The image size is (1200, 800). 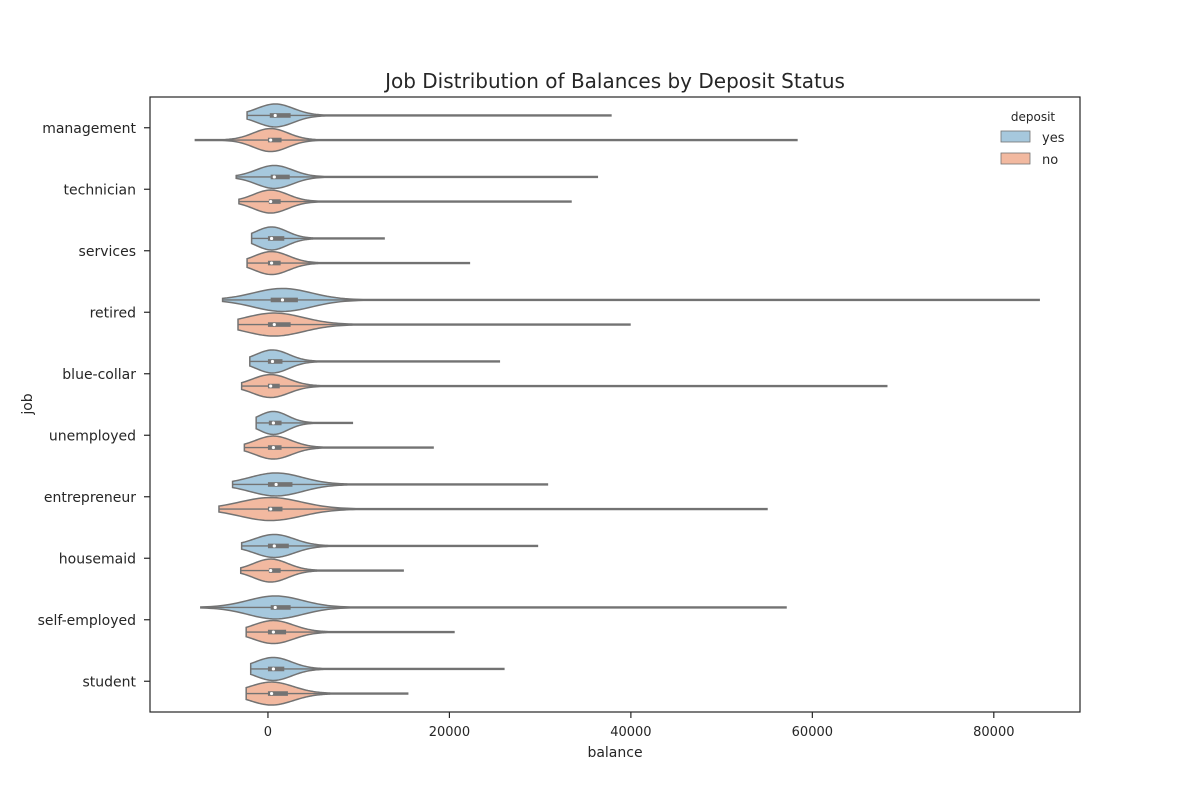 I want to click on y-axis-label: job, so click(x=28, y=404).